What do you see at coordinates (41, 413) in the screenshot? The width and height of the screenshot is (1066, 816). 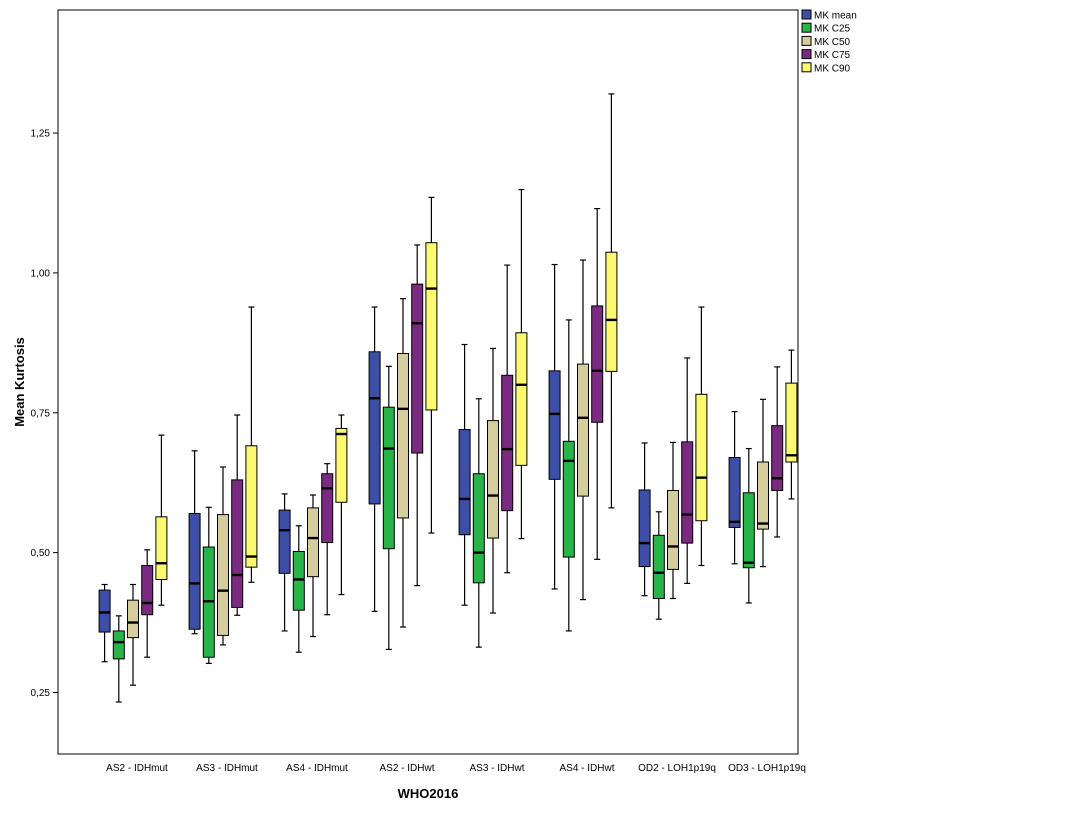 I see `y-tick-label-2: 0,75` at bounding box center [41, 413].